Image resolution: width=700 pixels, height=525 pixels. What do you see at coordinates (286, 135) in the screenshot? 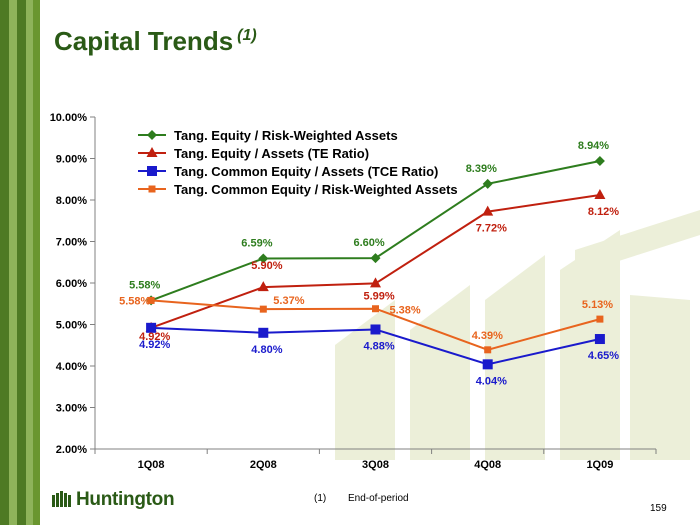
I see `legend-label: Tang. Equity / Risk-Weighted Assets` at bounding box center [286, 135].